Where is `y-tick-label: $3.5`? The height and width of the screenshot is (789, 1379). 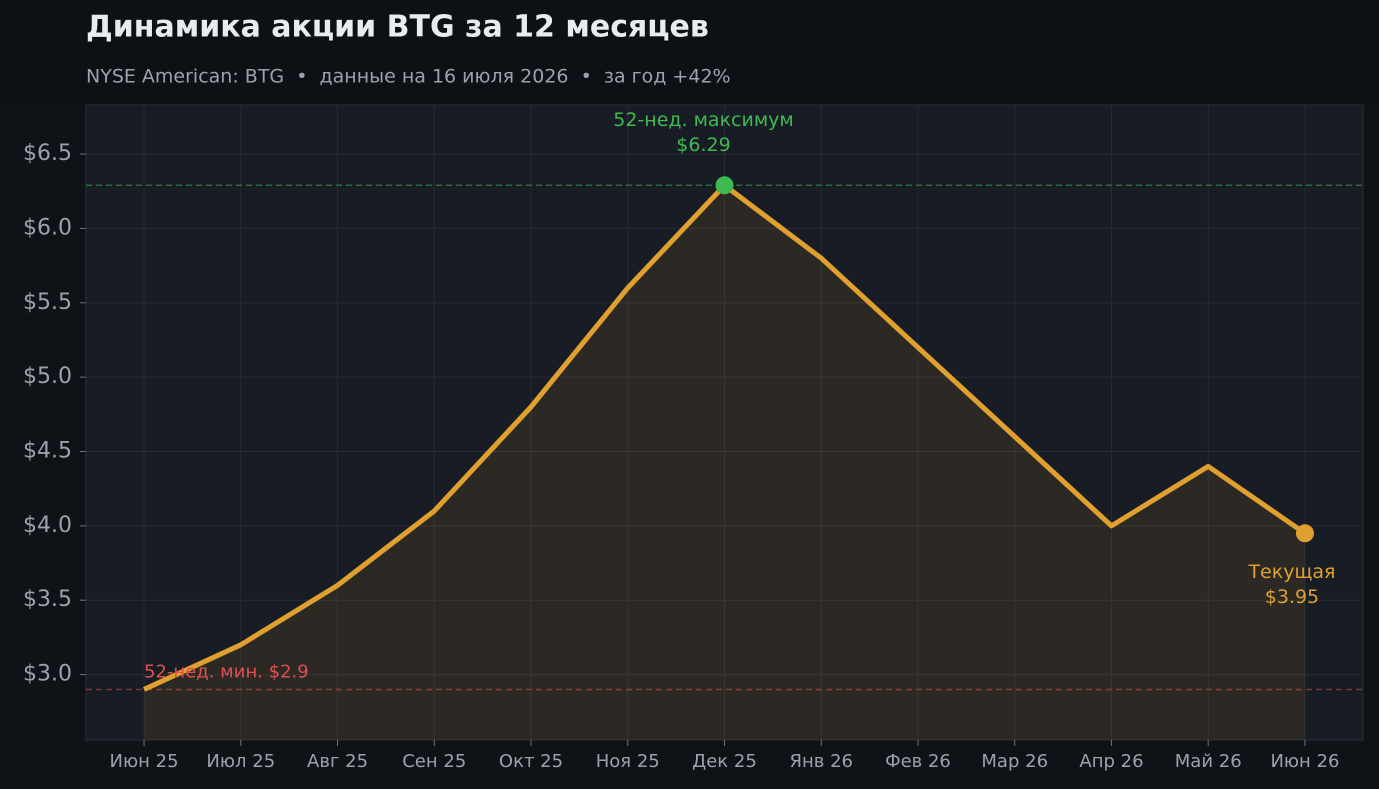 y-tick-label: $3.5 is located at coordinates (47, 599).